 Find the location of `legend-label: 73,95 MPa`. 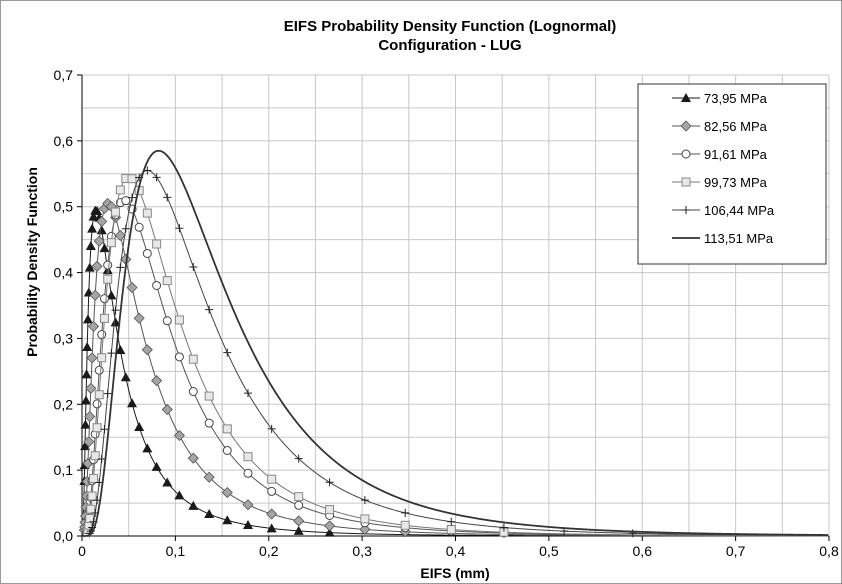

legend-label: 73,95 MPa is located at coordinates (736, 98).